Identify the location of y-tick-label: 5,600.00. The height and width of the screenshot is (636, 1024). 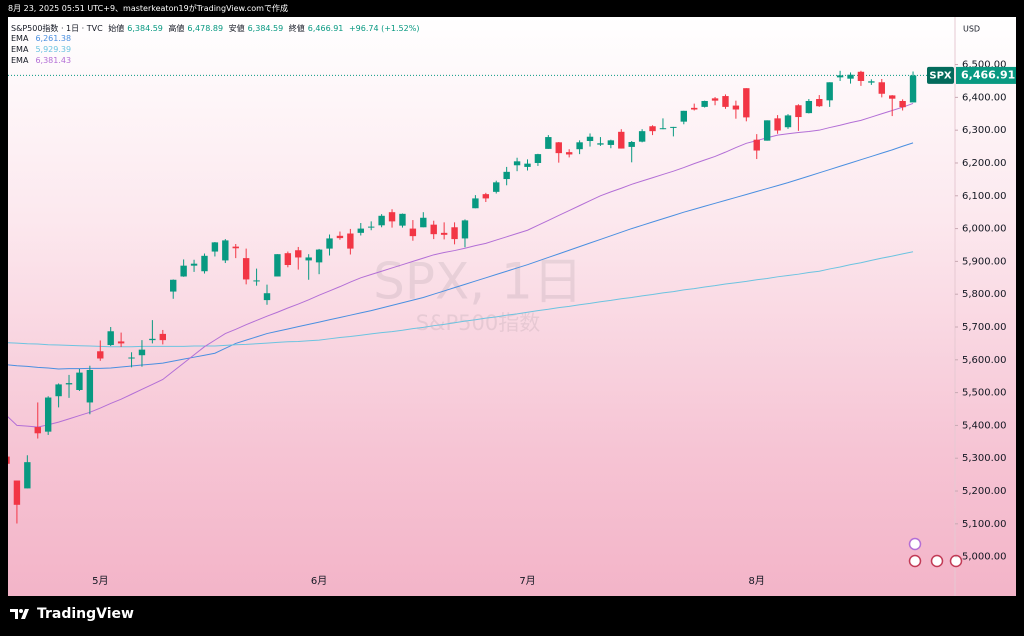
(984, 360).